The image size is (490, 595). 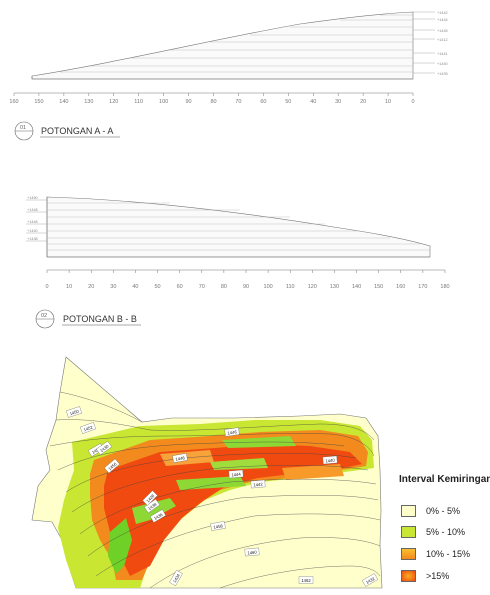 I want to click on axis-a-tick-label: 140, so click(x=63, y=102).